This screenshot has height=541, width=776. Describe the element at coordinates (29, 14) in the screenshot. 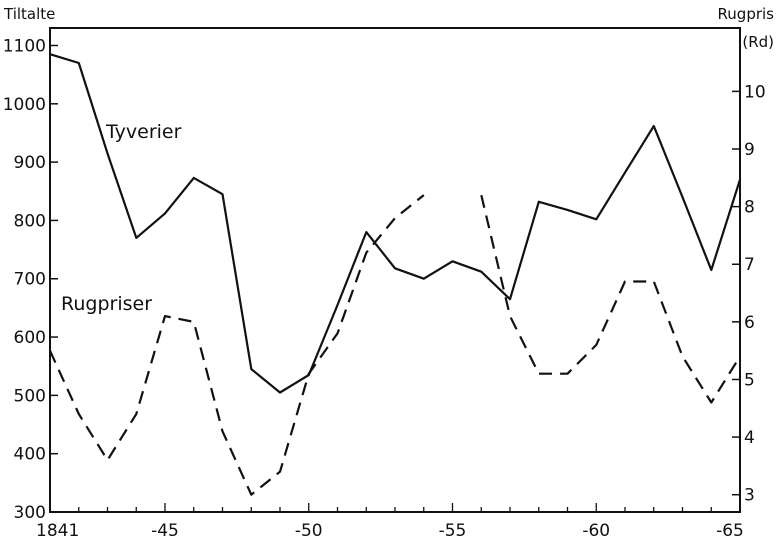

I see `left-axis-title: Tiltalte` at that location.